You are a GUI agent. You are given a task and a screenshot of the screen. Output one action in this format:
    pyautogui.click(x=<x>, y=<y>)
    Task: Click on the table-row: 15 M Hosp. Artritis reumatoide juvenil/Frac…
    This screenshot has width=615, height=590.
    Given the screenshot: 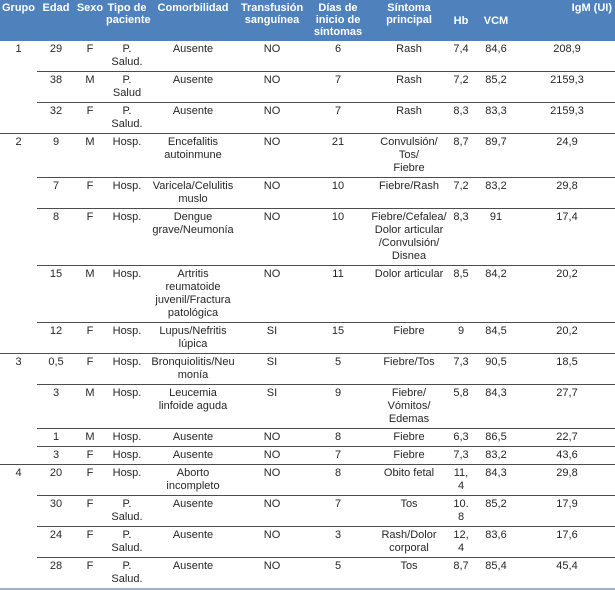 What is the action you would take?
    pyautogui.click(x=307, y=294)
    